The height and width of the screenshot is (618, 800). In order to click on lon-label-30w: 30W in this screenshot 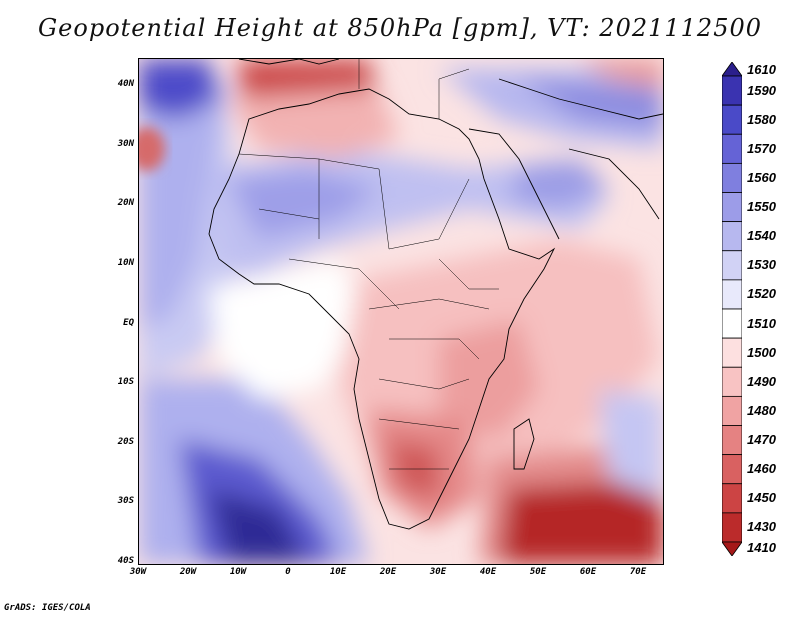, I will do `click(138, 572)`.